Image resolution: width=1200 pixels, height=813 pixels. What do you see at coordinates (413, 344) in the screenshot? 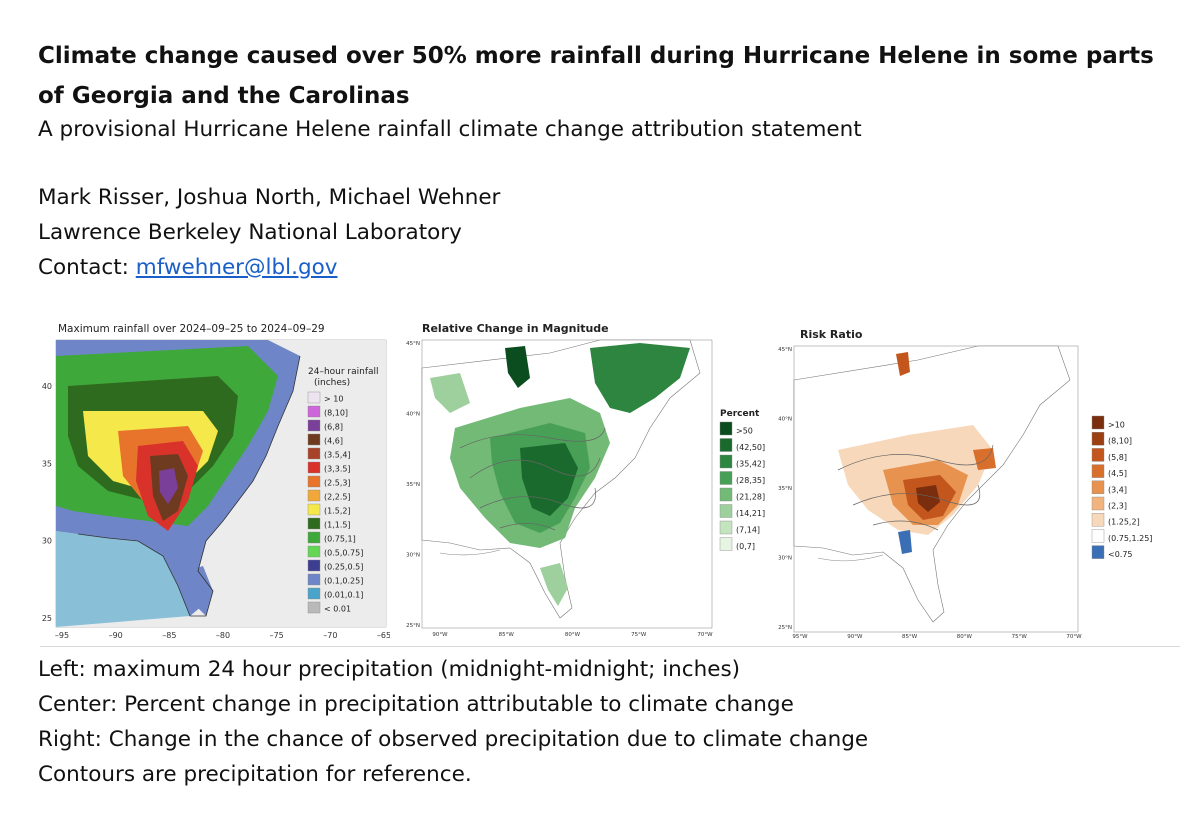
I see `center-y-tick-label: 45°N` at bounding box center [413, 344].